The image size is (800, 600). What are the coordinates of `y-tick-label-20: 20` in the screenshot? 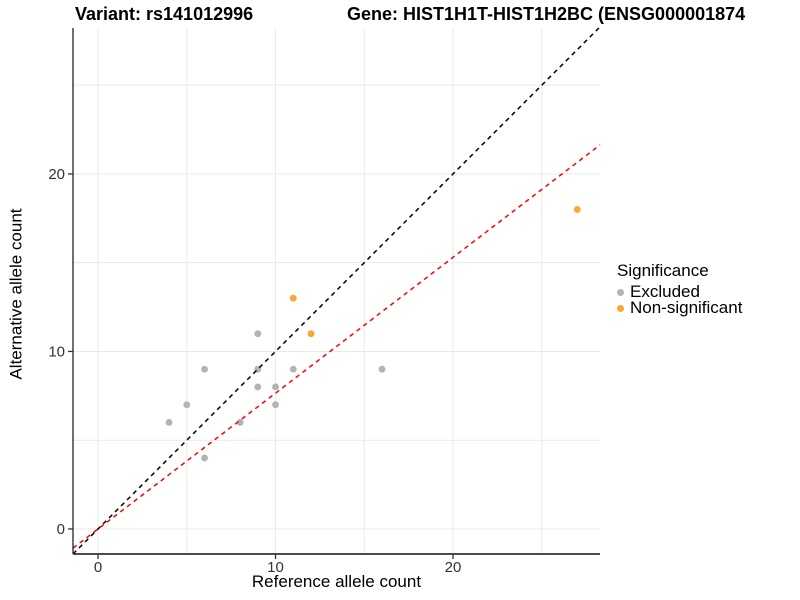 It's located at (56, 174).